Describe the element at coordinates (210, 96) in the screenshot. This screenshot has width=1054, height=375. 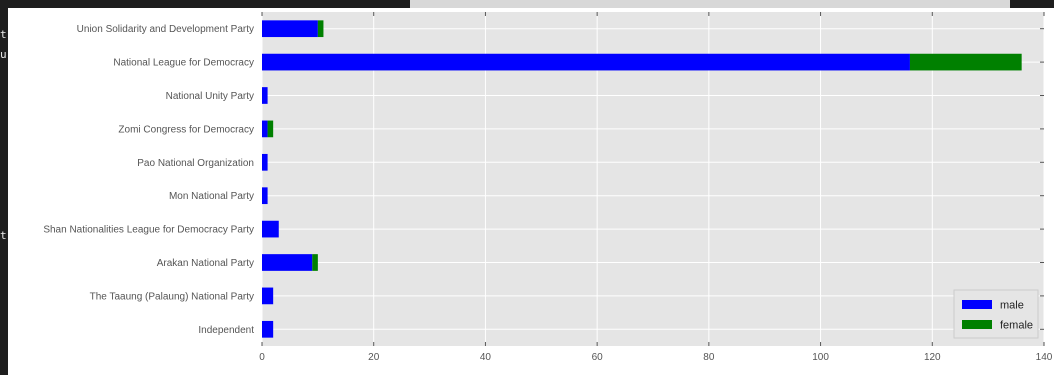
I see `y-tick-label: National Unity Party` at that location.